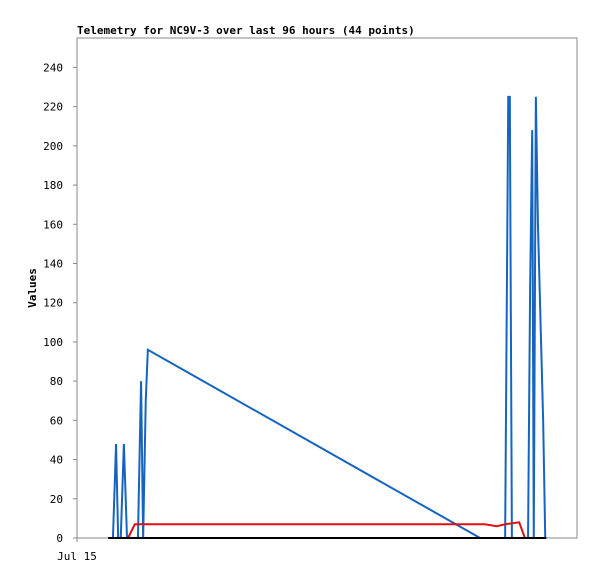  What do you see at coordinates (53, 107) in the screenshot?
I see `y-tick-label: 220` at bounding box center [53, 107].